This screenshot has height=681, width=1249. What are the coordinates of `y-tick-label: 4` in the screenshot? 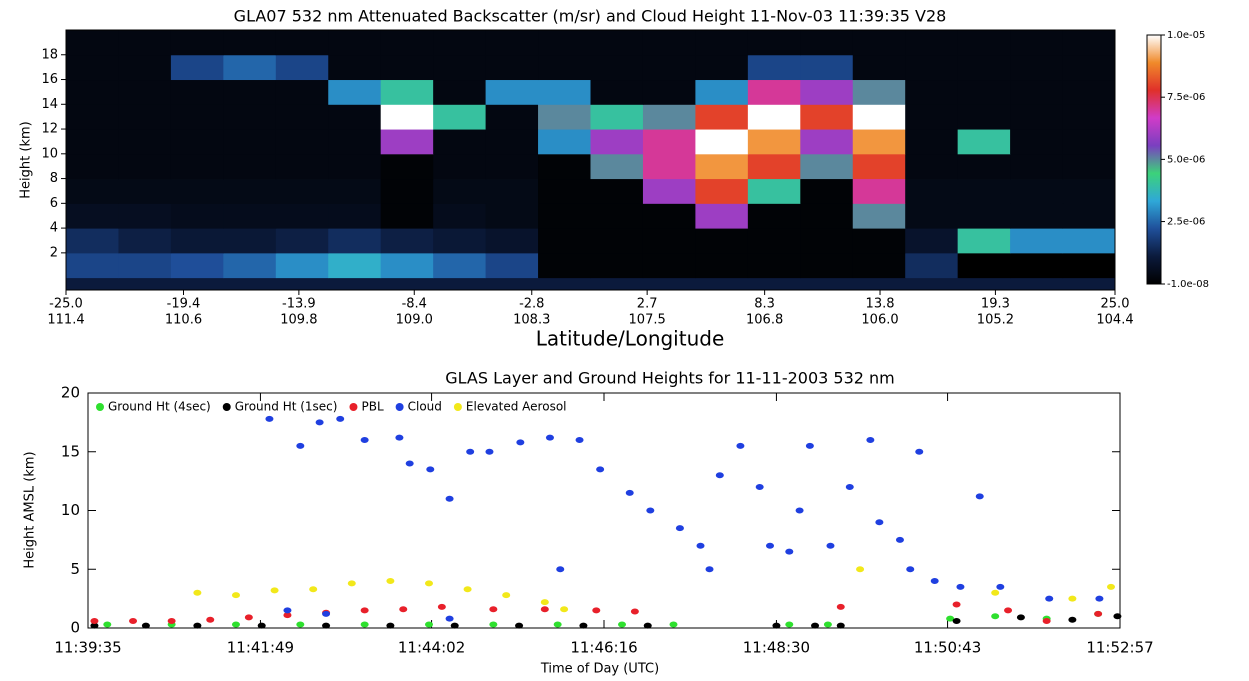 It's located at (54, 228).